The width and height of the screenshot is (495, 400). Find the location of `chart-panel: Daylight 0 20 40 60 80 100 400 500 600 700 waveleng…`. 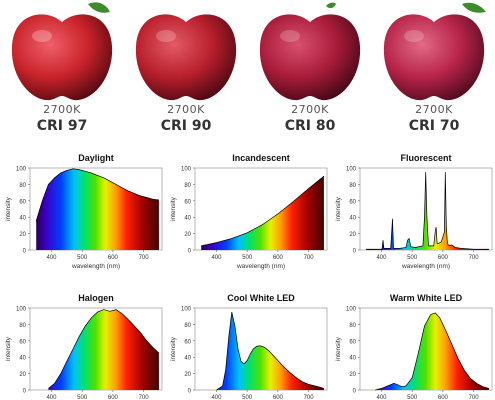

chart-panel: Daylight 0 20 40 60 80 100 400 500 600 700 waveleng… is located at coordinates (84, 211).